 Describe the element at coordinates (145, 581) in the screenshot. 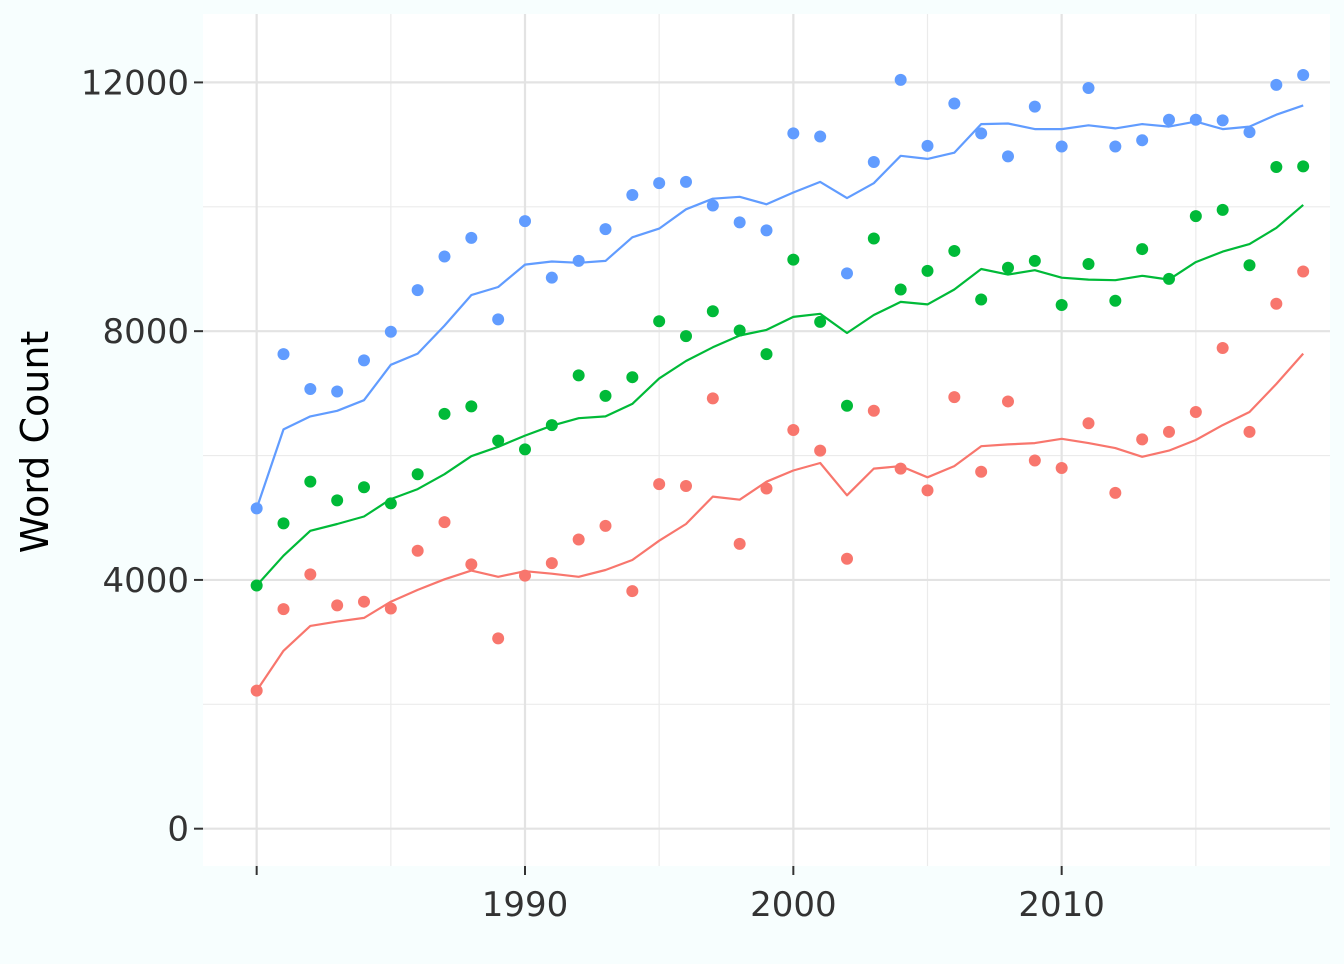

I see `y-tick-label: 4000` at that location.